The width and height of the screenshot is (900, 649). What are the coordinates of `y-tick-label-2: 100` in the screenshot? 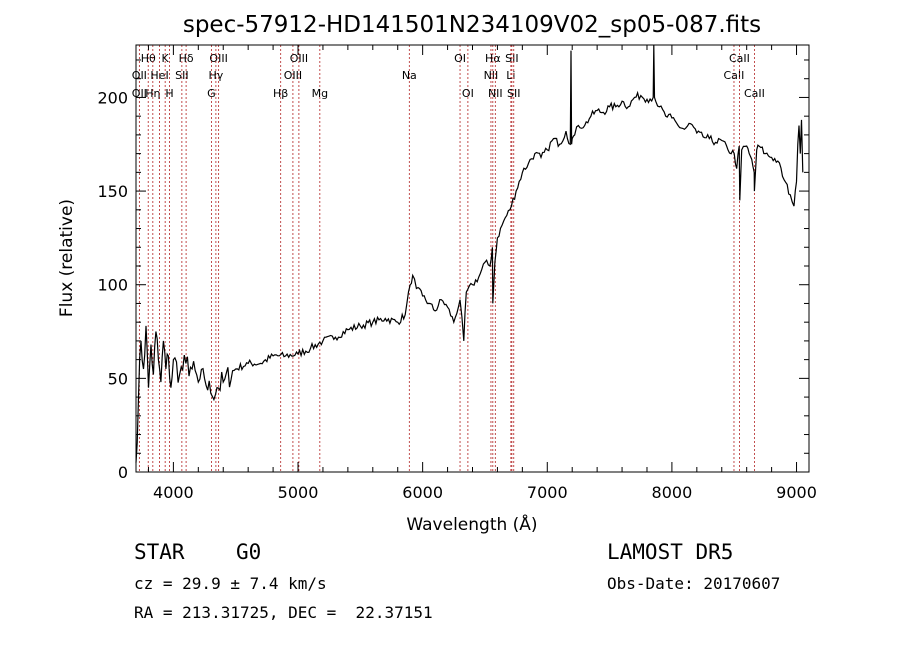 It's located at (112, 285).